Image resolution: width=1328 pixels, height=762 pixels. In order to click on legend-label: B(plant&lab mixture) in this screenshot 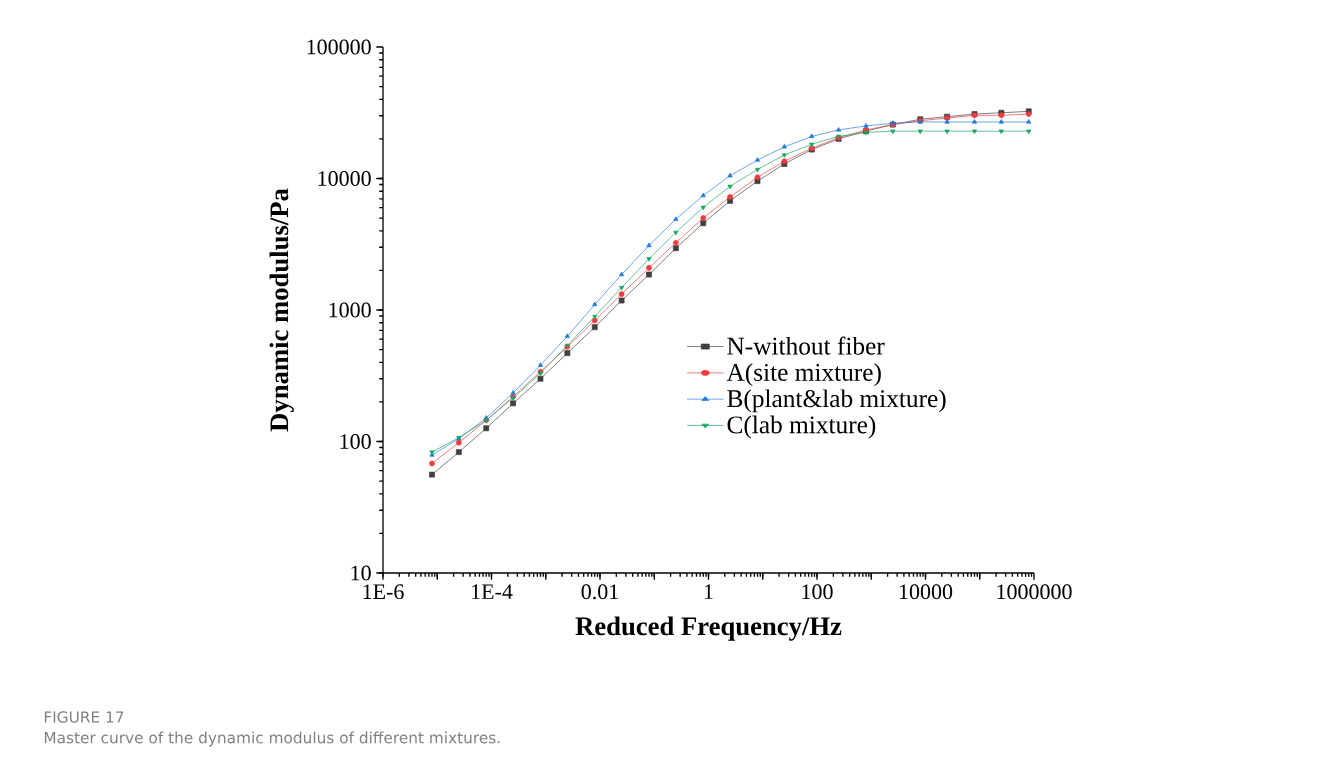, I will do `click(836, 401)`.